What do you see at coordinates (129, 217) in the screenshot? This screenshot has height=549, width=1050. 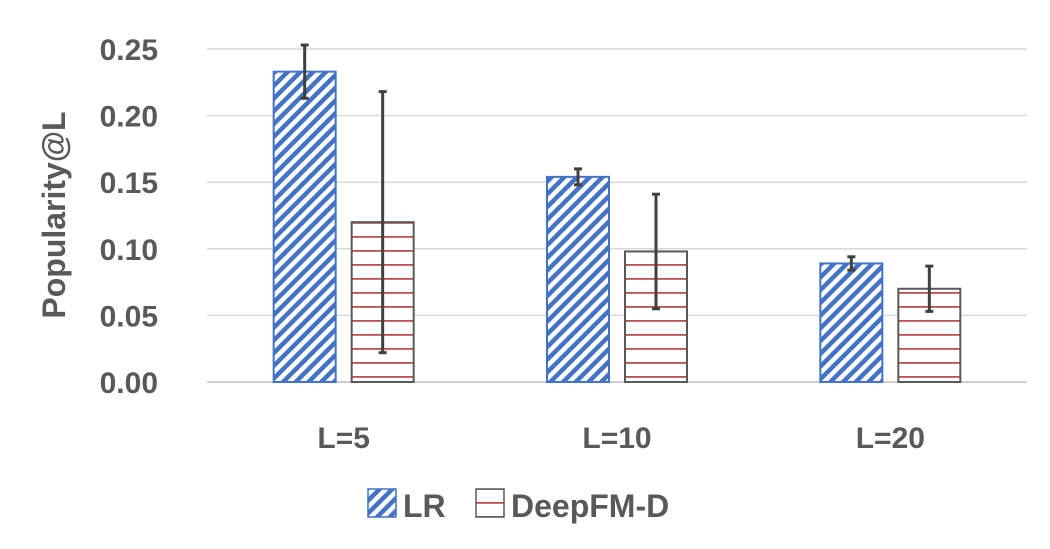 I see `y-axis-ticks: 0.00 0.05 0.10 0.15 0.20 0.25` at bounding box center [129, 217].